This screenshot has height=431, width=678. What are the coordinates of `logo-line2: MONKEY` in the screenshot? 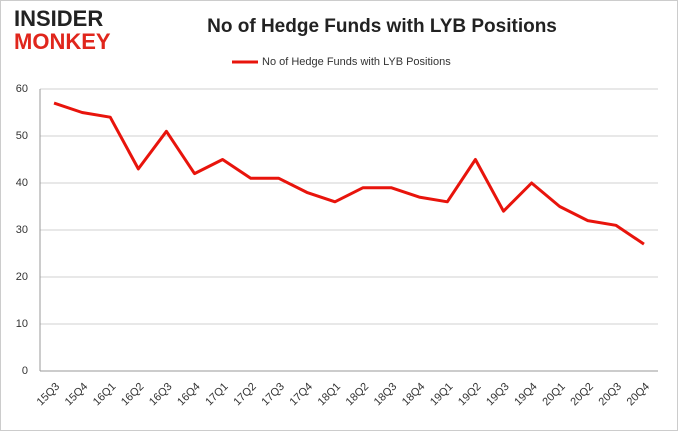 It's located at (62, 41).